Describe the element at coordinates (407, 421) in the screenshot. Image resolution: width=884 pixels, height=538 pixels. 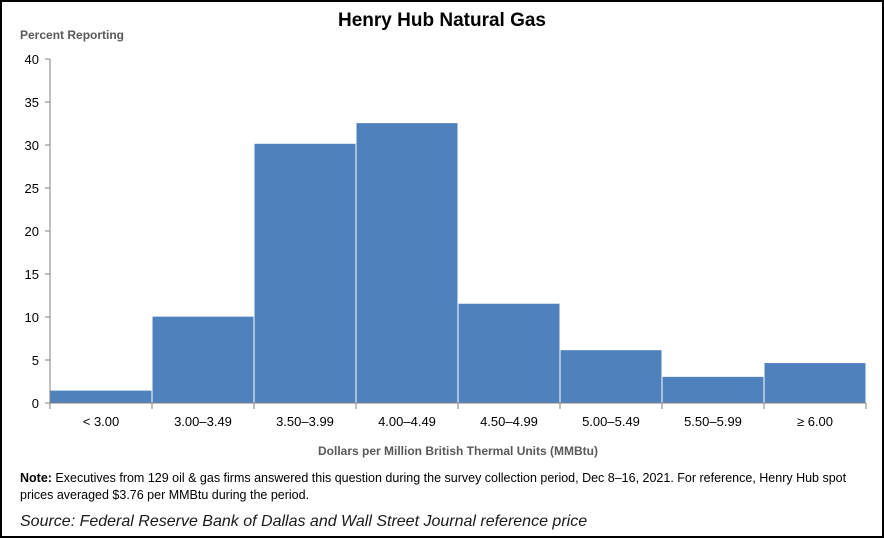
I see `x-tick-label: 4.00–4.49` at that location.